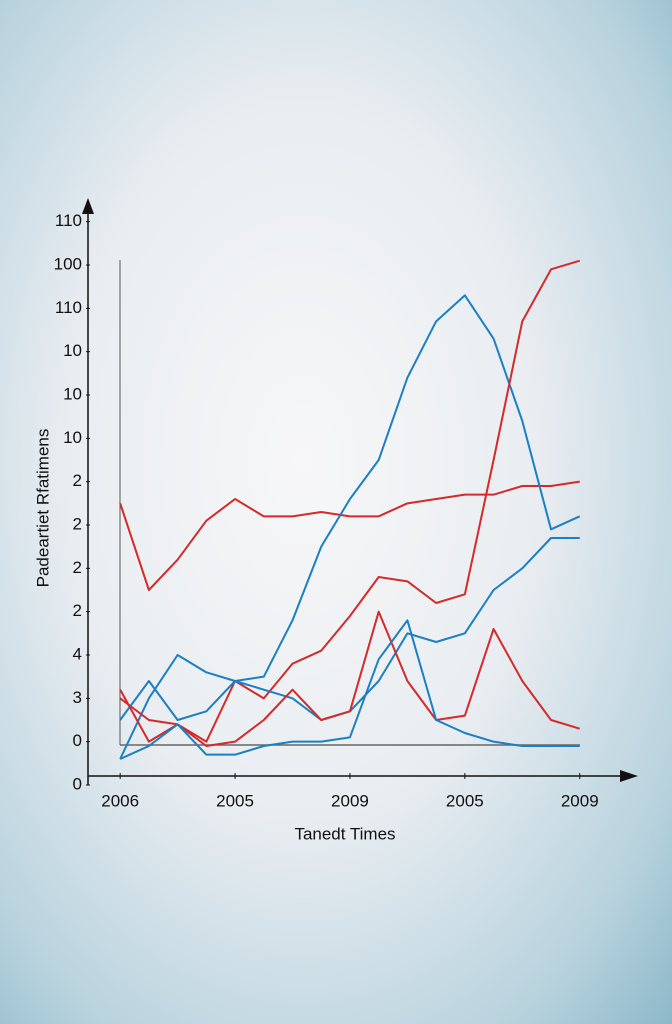 Image resolution: width=672 pixels, height=1024 pixels. Describe the element at coordinates (77, 653) in the screenshot. I see `y-tick-label: 4` at that location.